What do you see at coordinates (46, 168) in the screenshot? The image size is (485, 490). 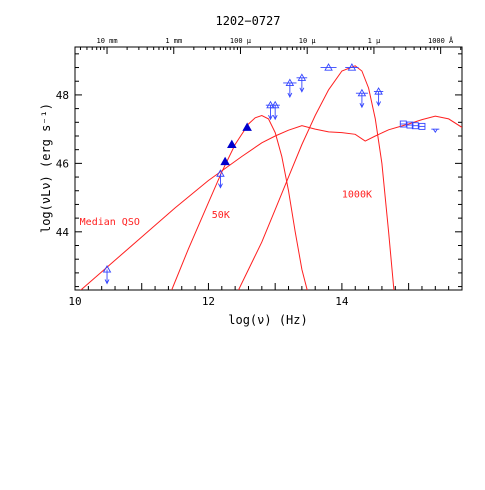 I see `y-axis-label: log(νLν) (erg s⁻¹)` at bounding box center [46, 168].